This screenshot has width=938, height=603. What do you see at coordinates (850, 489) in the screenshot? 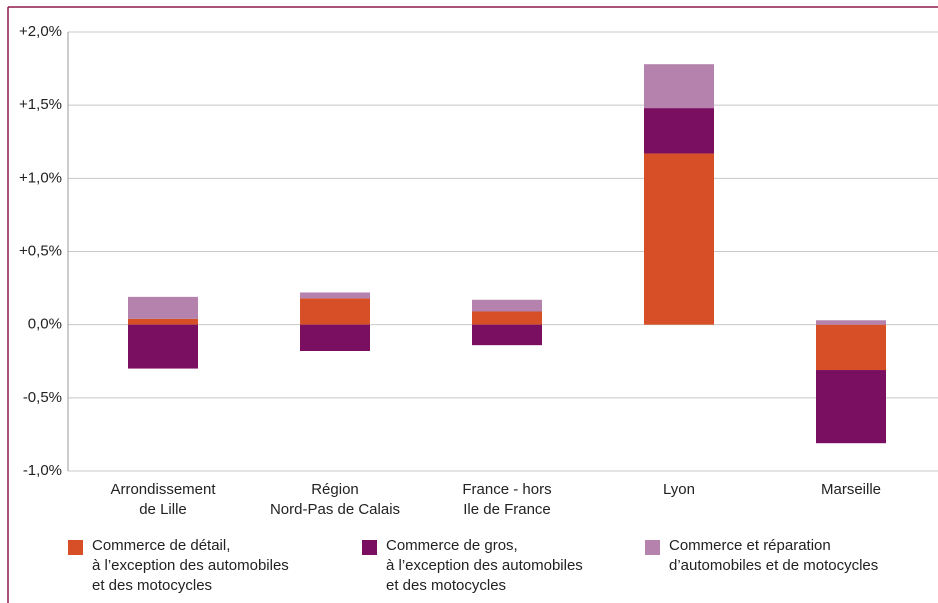
I see `x-tick-label: Marseille` at bounding box center [850, 489].